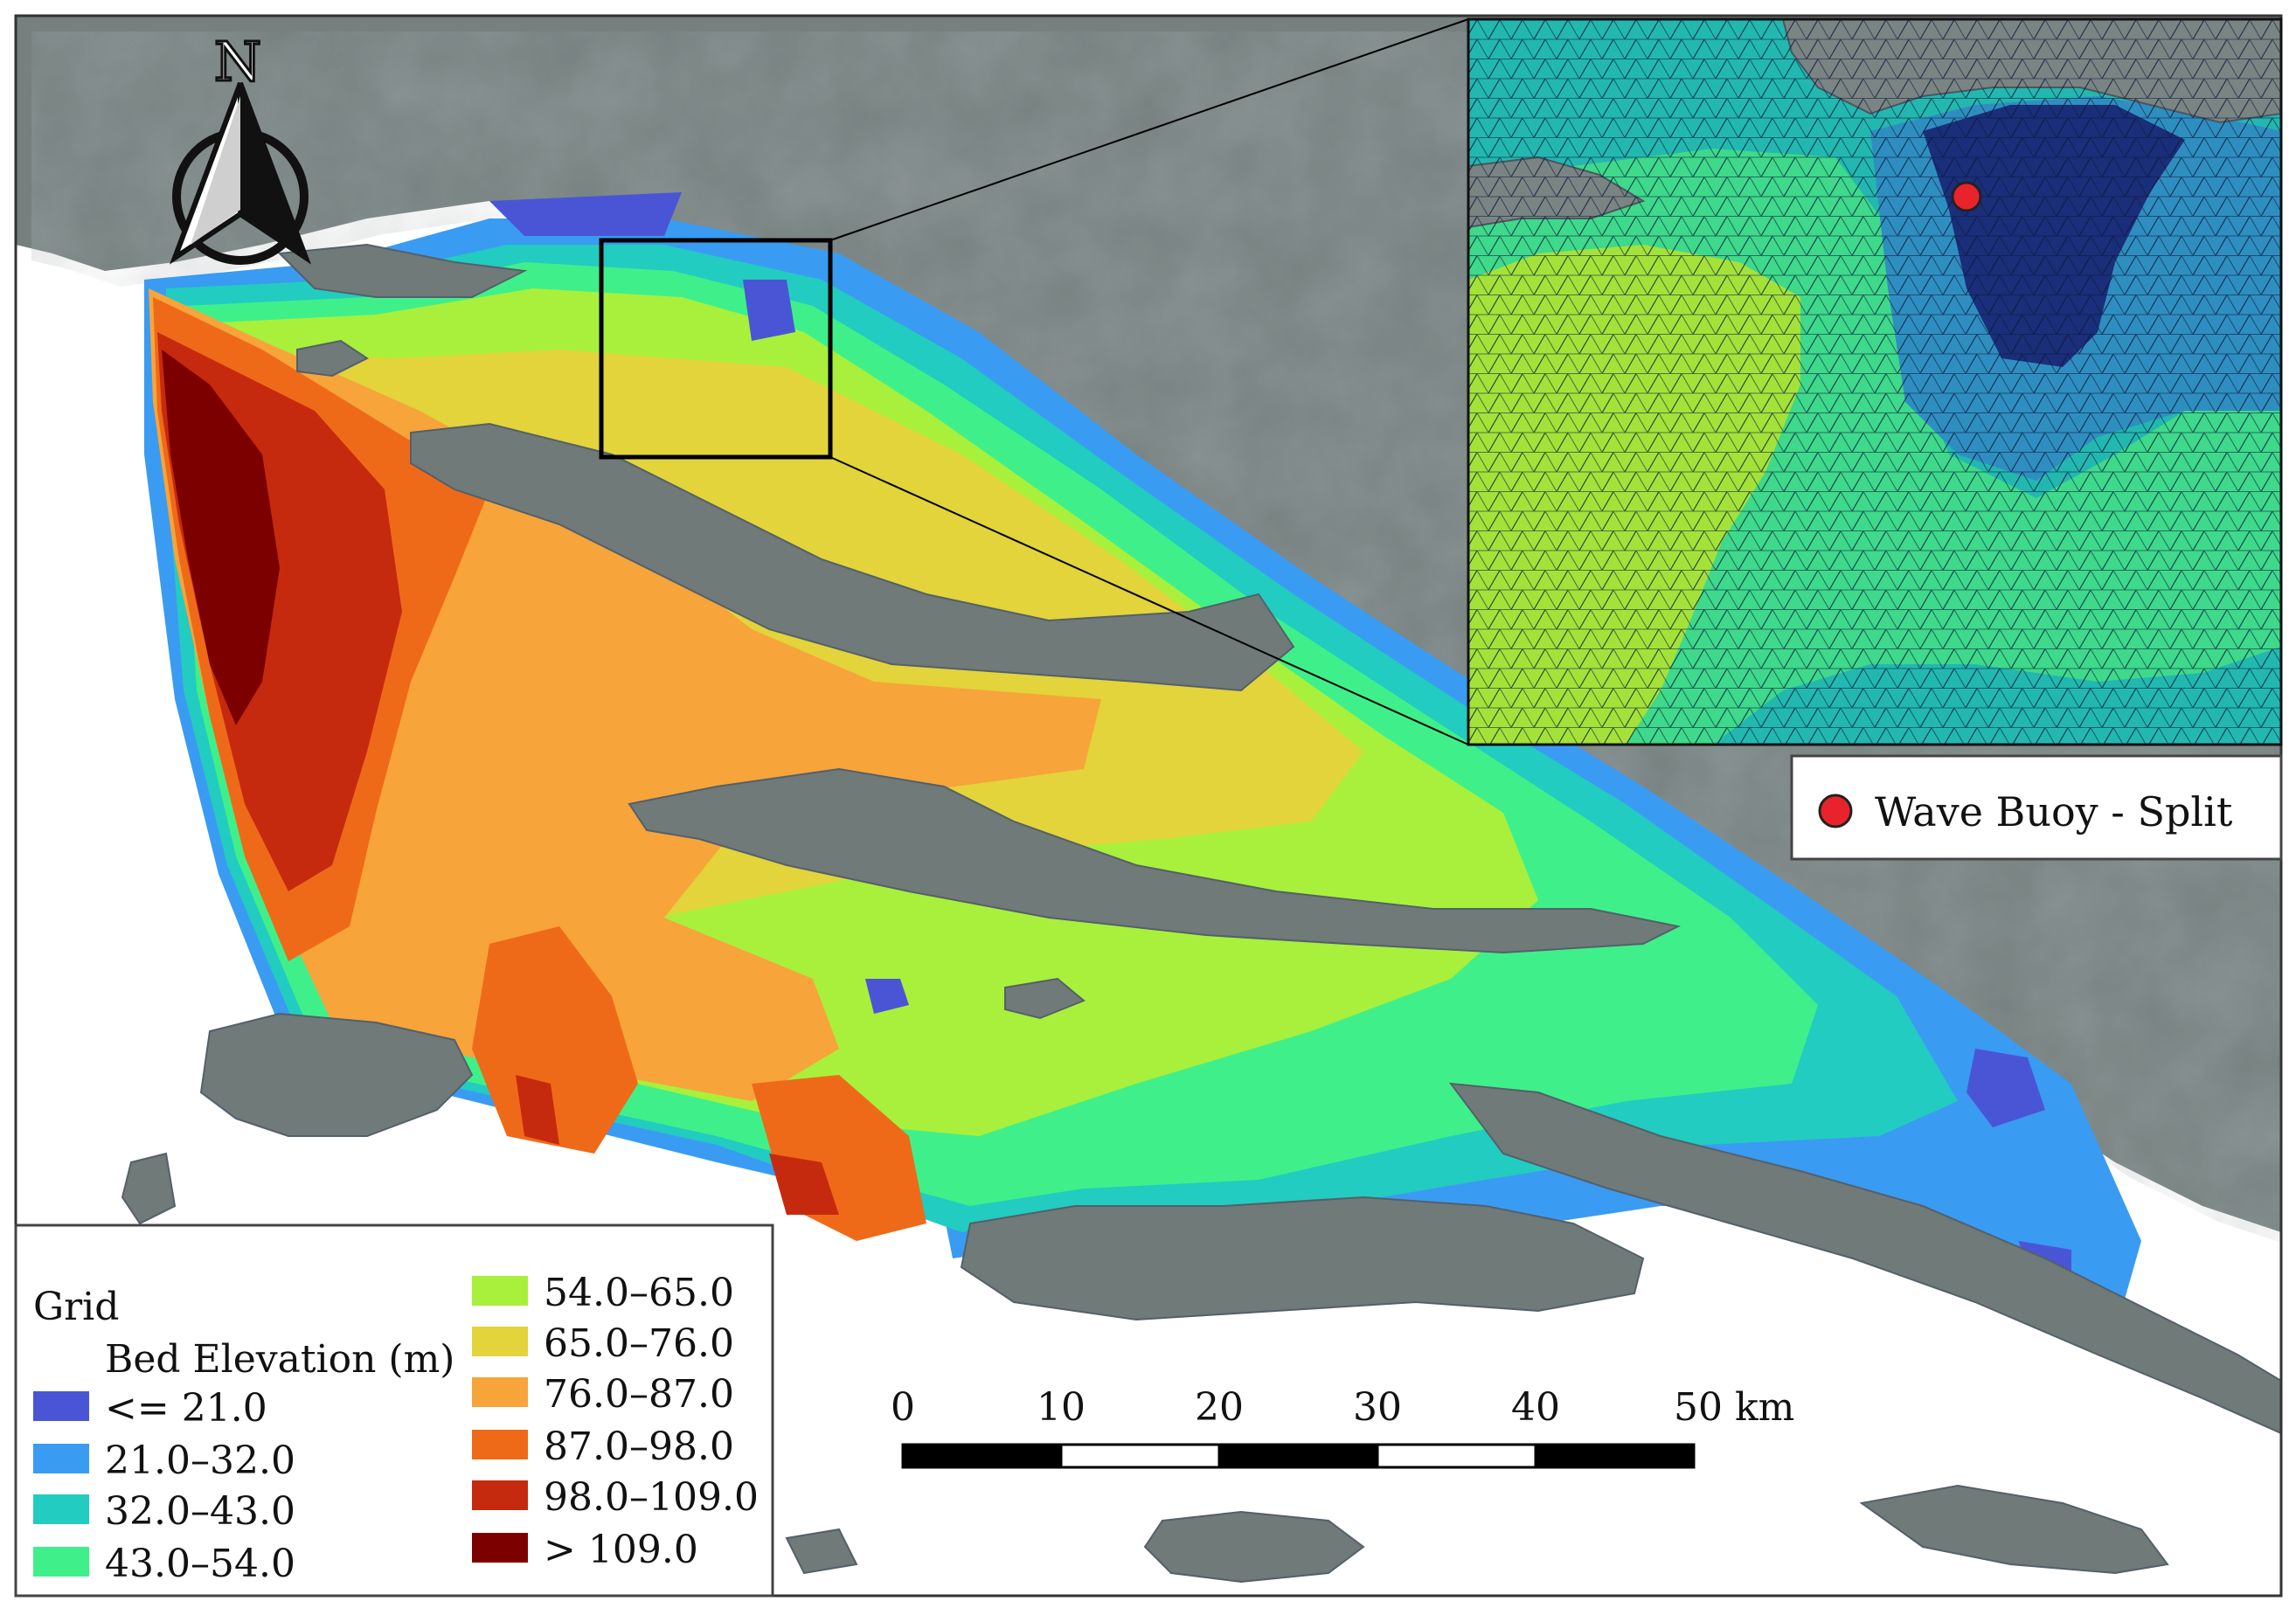 This screenshot has height=1615, width=2296. Describe the element at coordinates (1734, 1407) in the screenshot. I see `scale-tick-label: 50 km` at that location.